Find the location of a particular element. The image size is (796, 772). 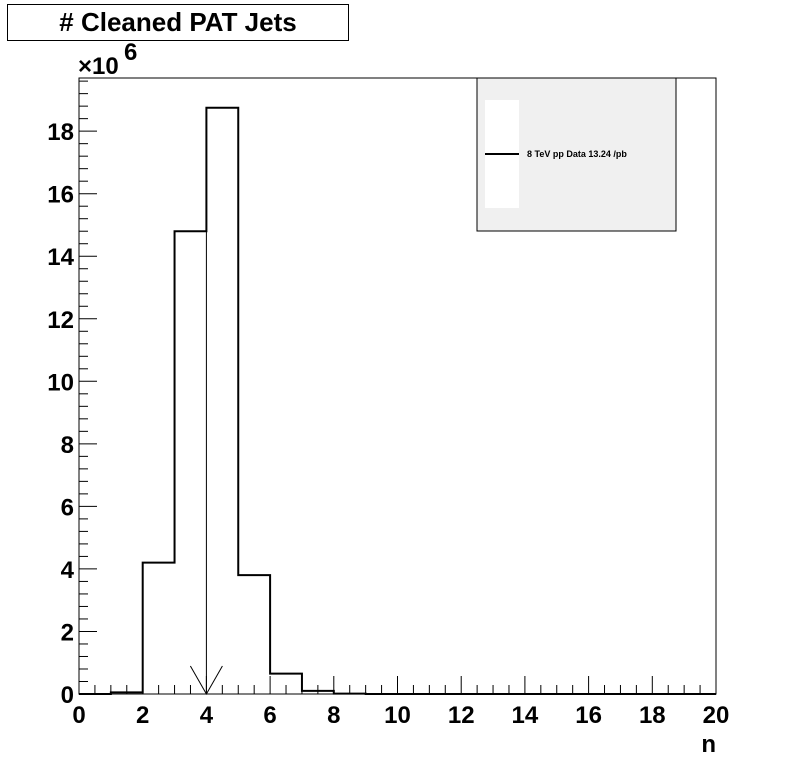

y-tick-label: 0 is located at coordinates (67, 695).